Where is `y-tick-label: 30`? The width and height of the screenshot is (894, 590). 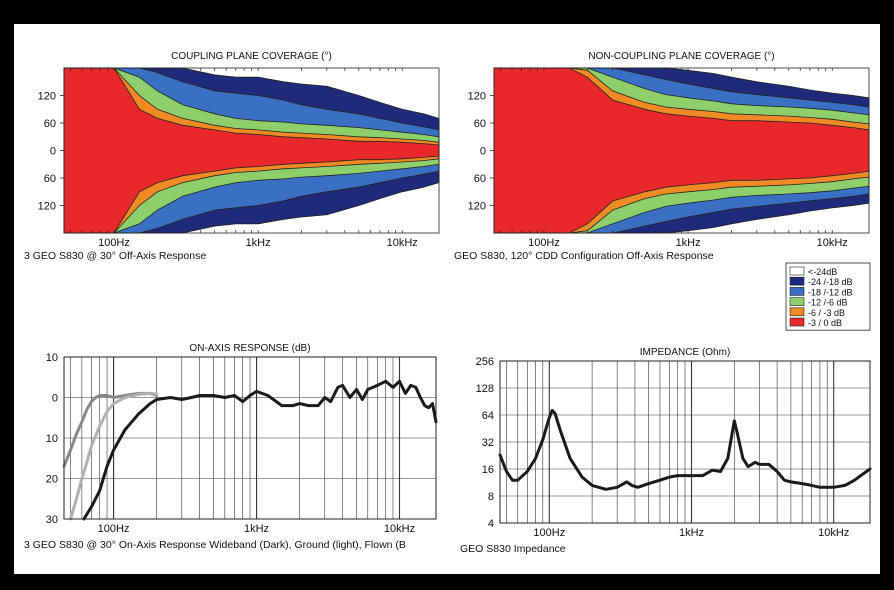 y-tick-label: 30 is located at coordinates (52, 520).